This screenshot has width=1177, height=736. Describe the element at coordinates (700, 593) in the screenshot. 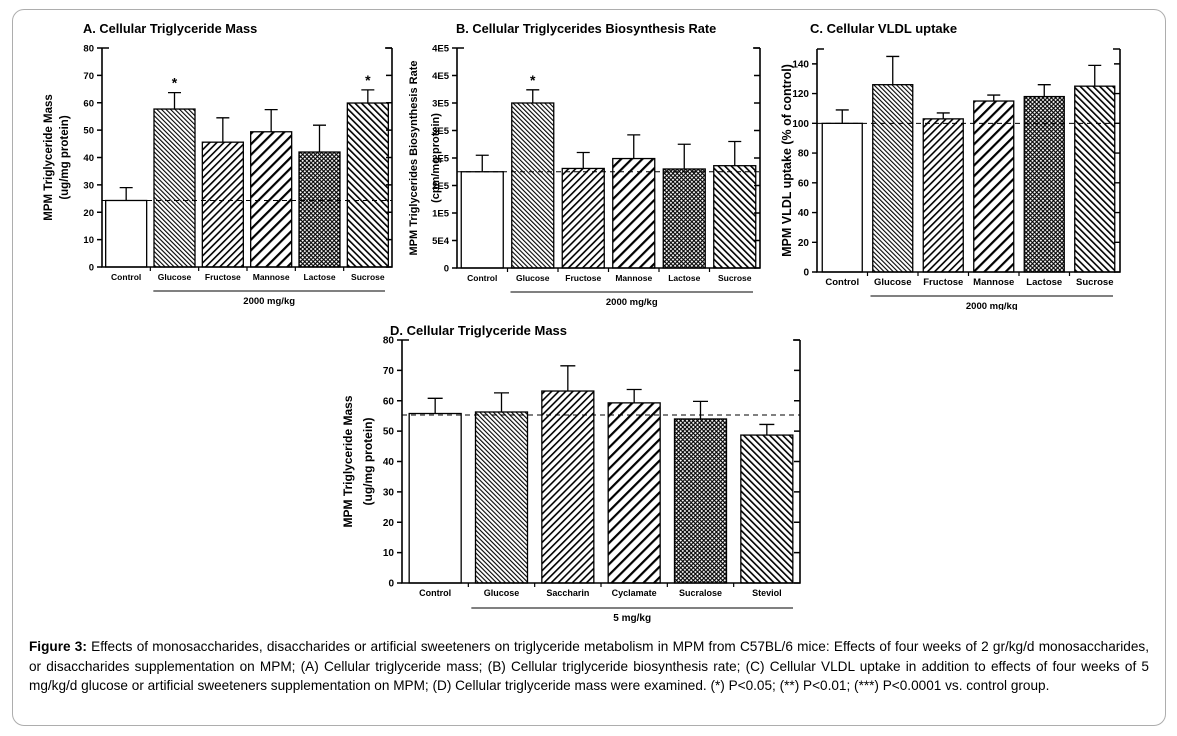

I see `x-category-label: Sucralose` at that location.